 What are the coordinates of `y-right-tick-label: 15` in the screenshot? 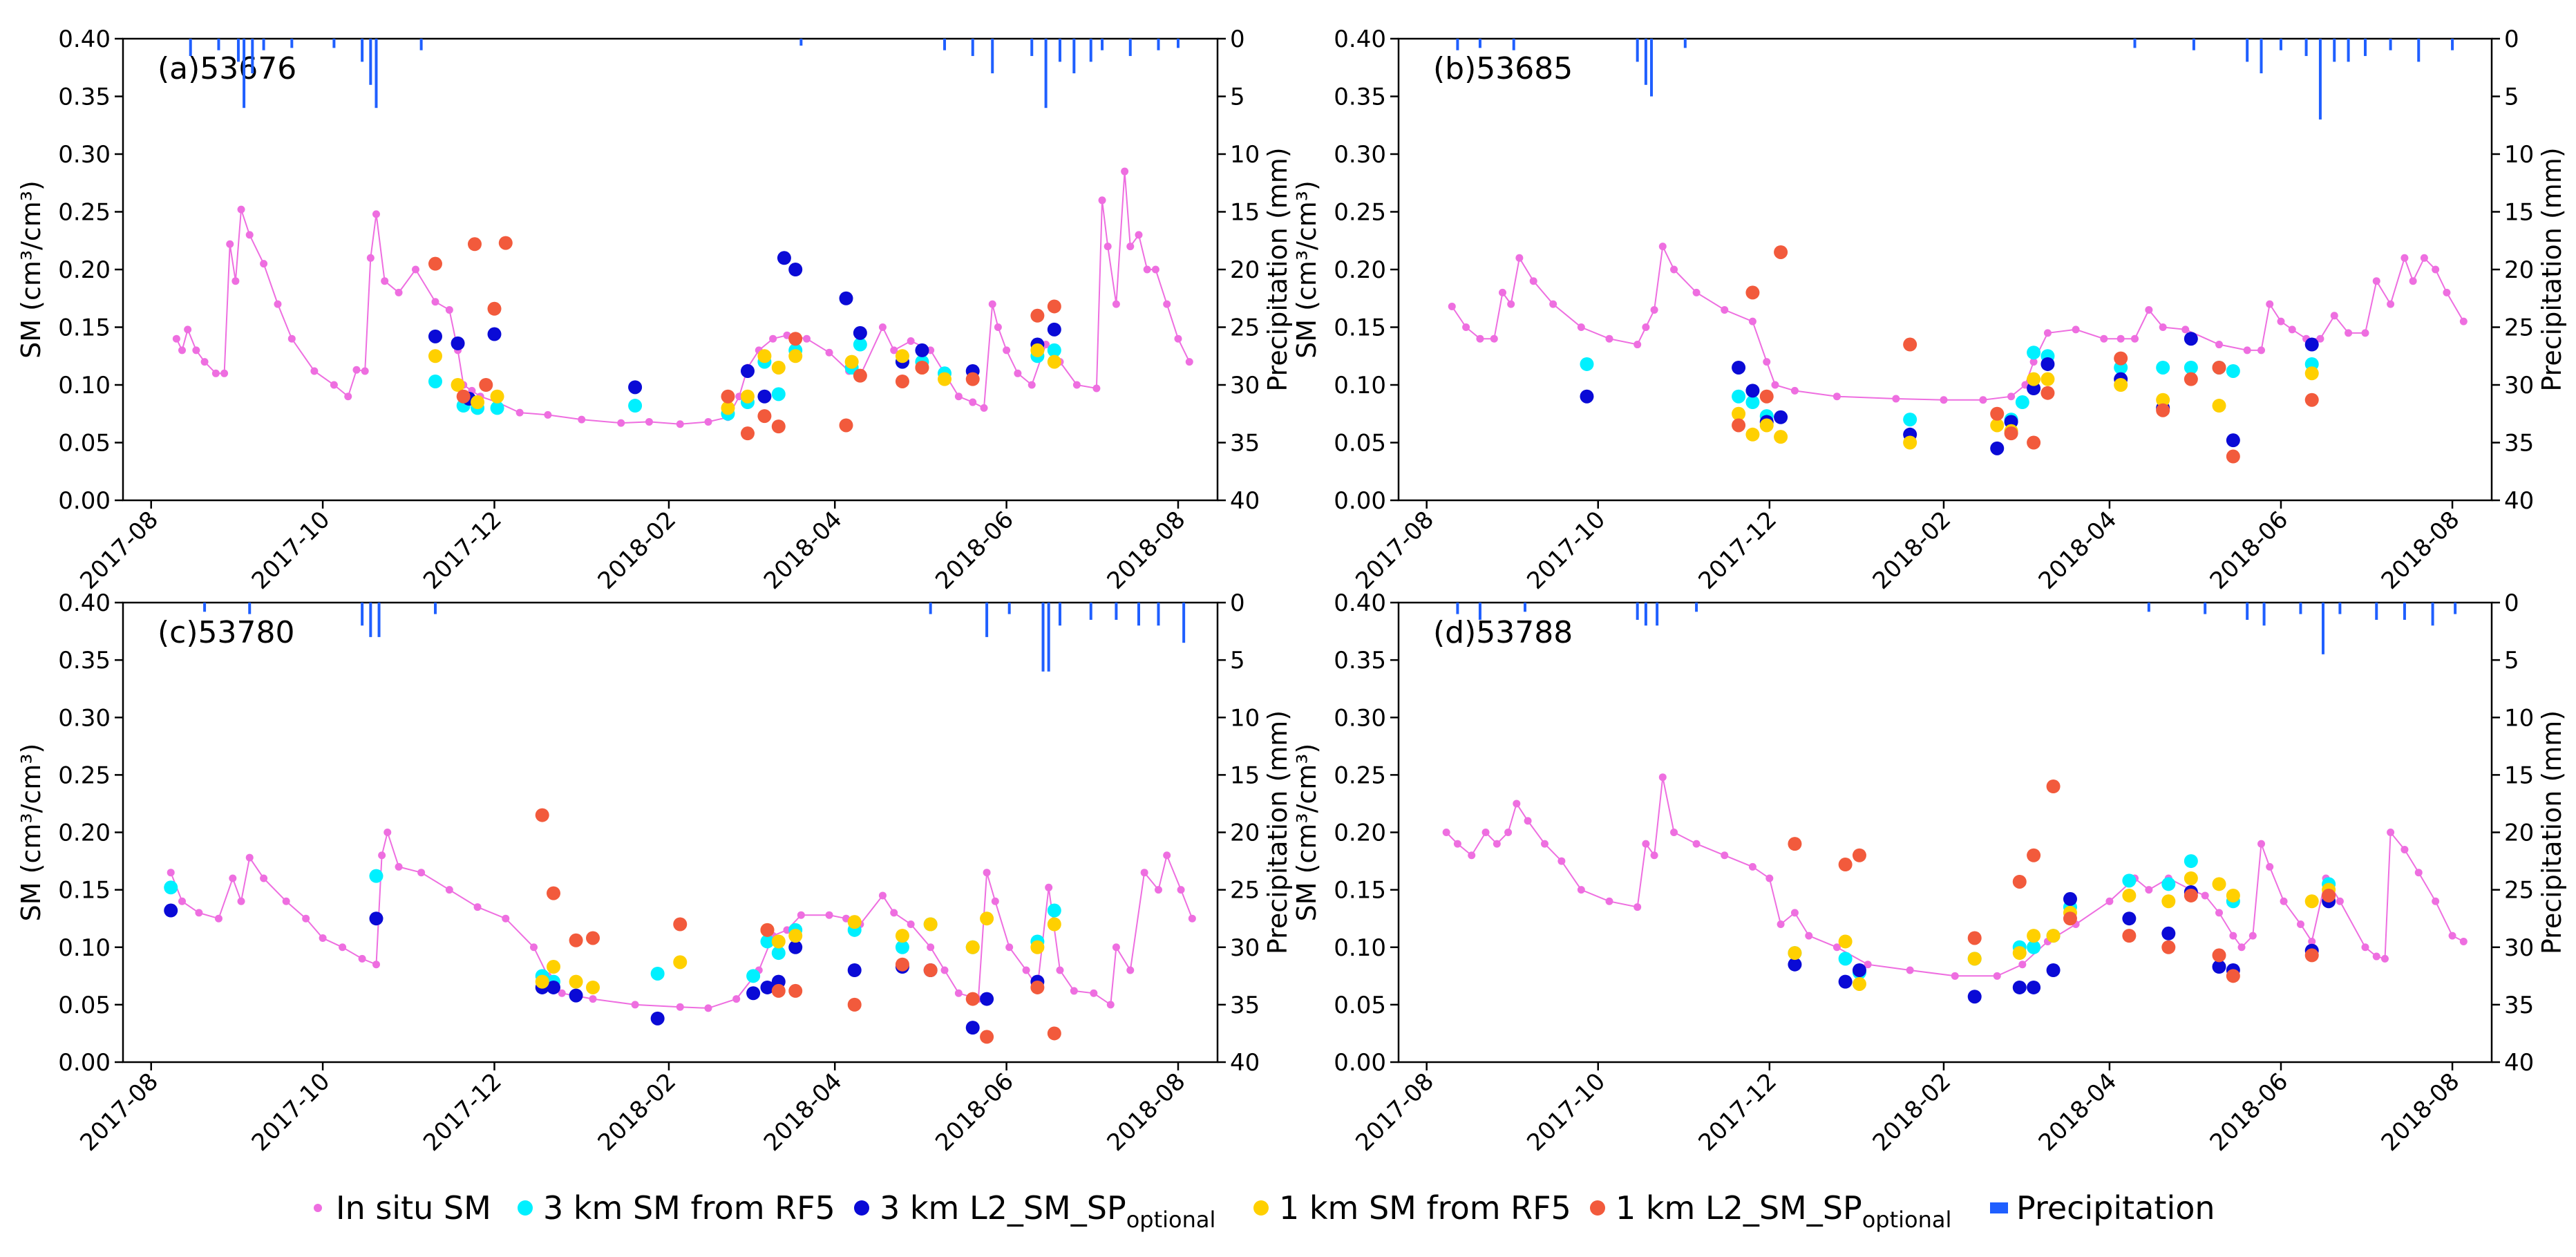 It's located at (1245, 213).